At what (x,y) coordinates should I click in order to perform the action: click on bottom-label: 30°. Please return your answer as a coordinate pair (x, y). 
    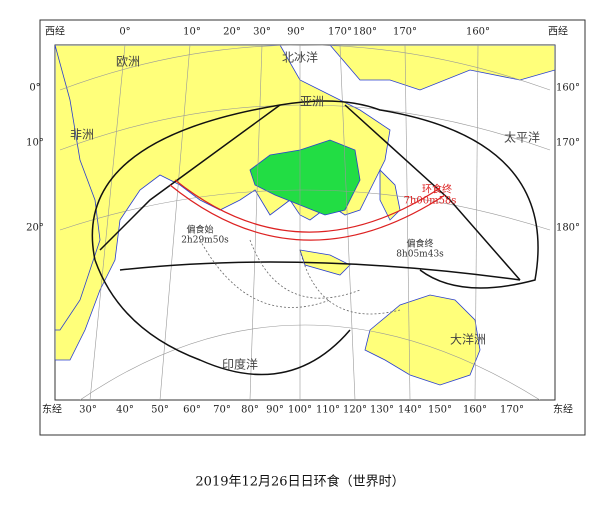
    Looking at the image, I should click on (88, 410).